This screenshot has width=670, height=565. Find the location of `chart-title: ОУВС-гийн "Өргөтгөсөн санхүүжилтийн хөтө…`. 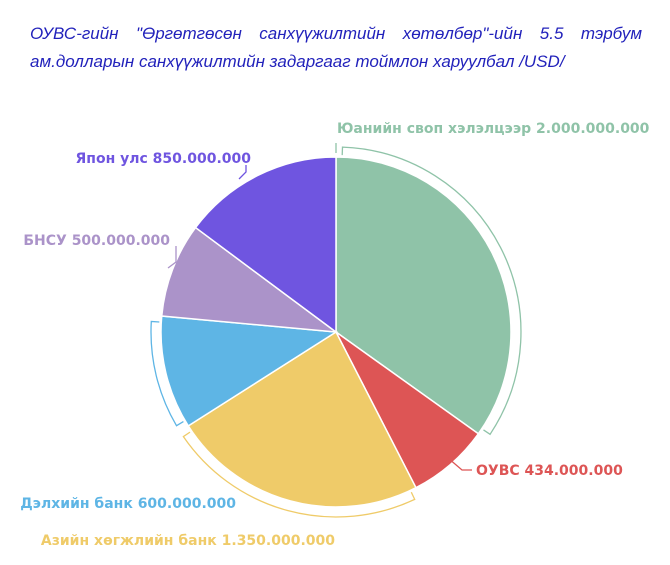

chart-title: ОУВС-гийн "Өргөтгөсөн санхүүжилтийн хөтө… is located at coordinates (336, 47).